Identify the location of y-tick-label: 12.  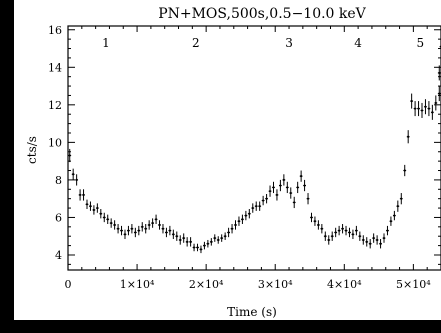
(55, 105).